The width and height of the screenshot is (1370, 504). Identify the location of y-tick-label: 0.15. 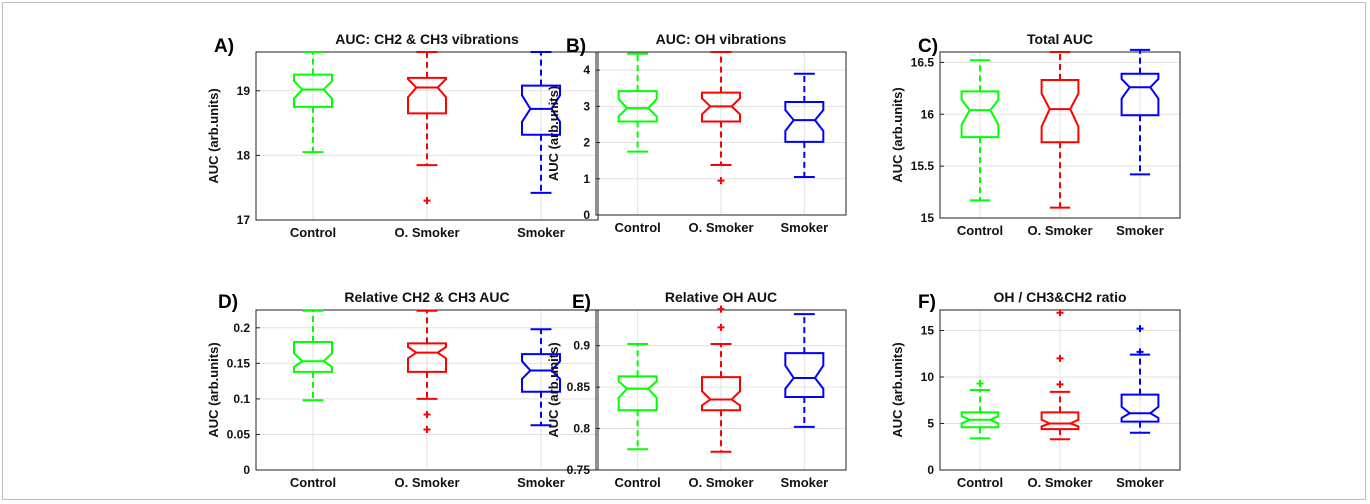
(239, 363).